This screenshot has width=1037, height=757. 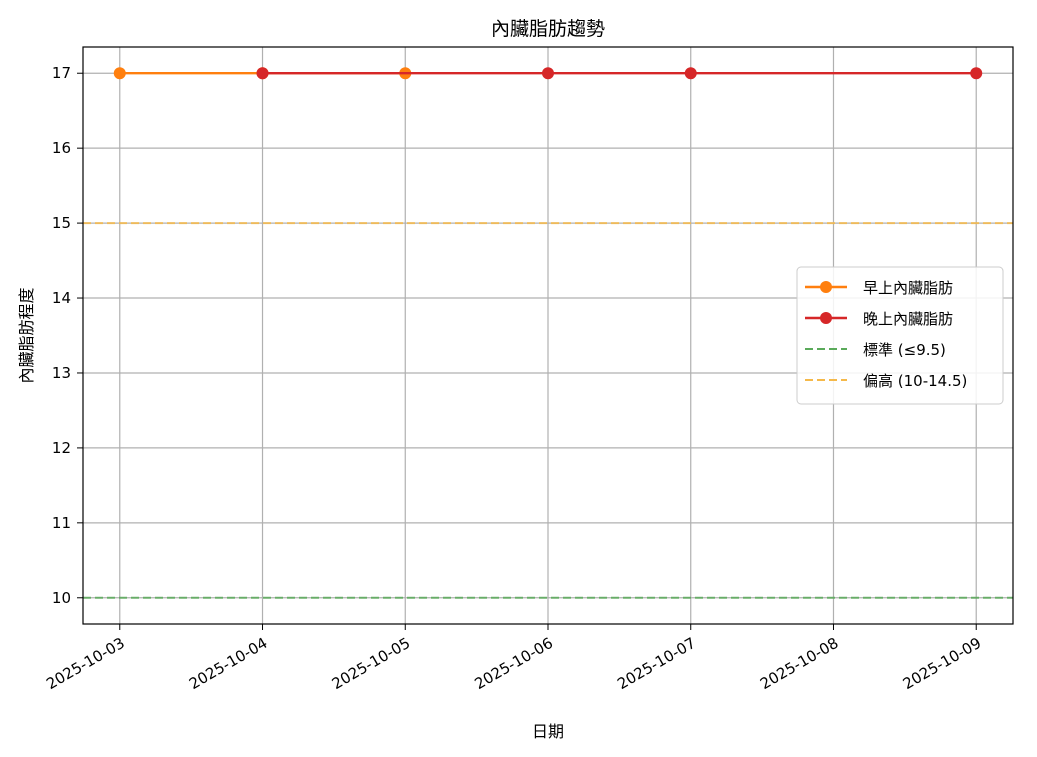 I want to click on y-axis-label: 內臟脂肪程度, so click(x=26, y=335).